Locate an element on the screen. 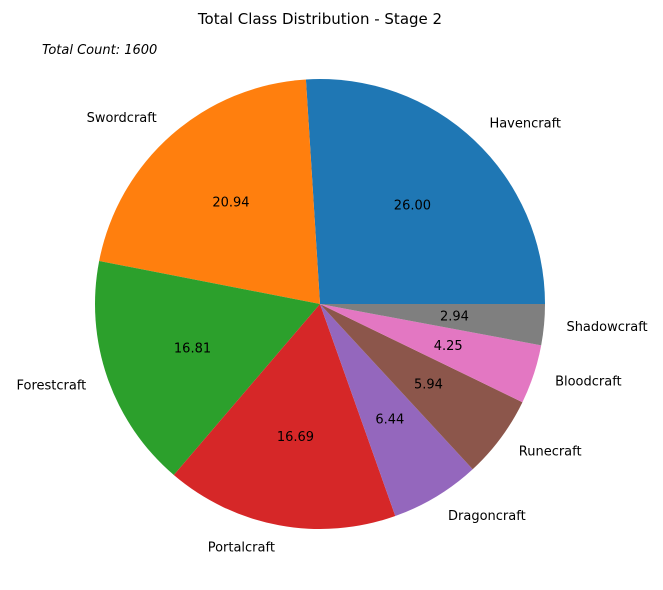 Image resolution: width=663 pixels, height=590 pixels. pie-slice-swordcraft is located at coordinates (209, 191).